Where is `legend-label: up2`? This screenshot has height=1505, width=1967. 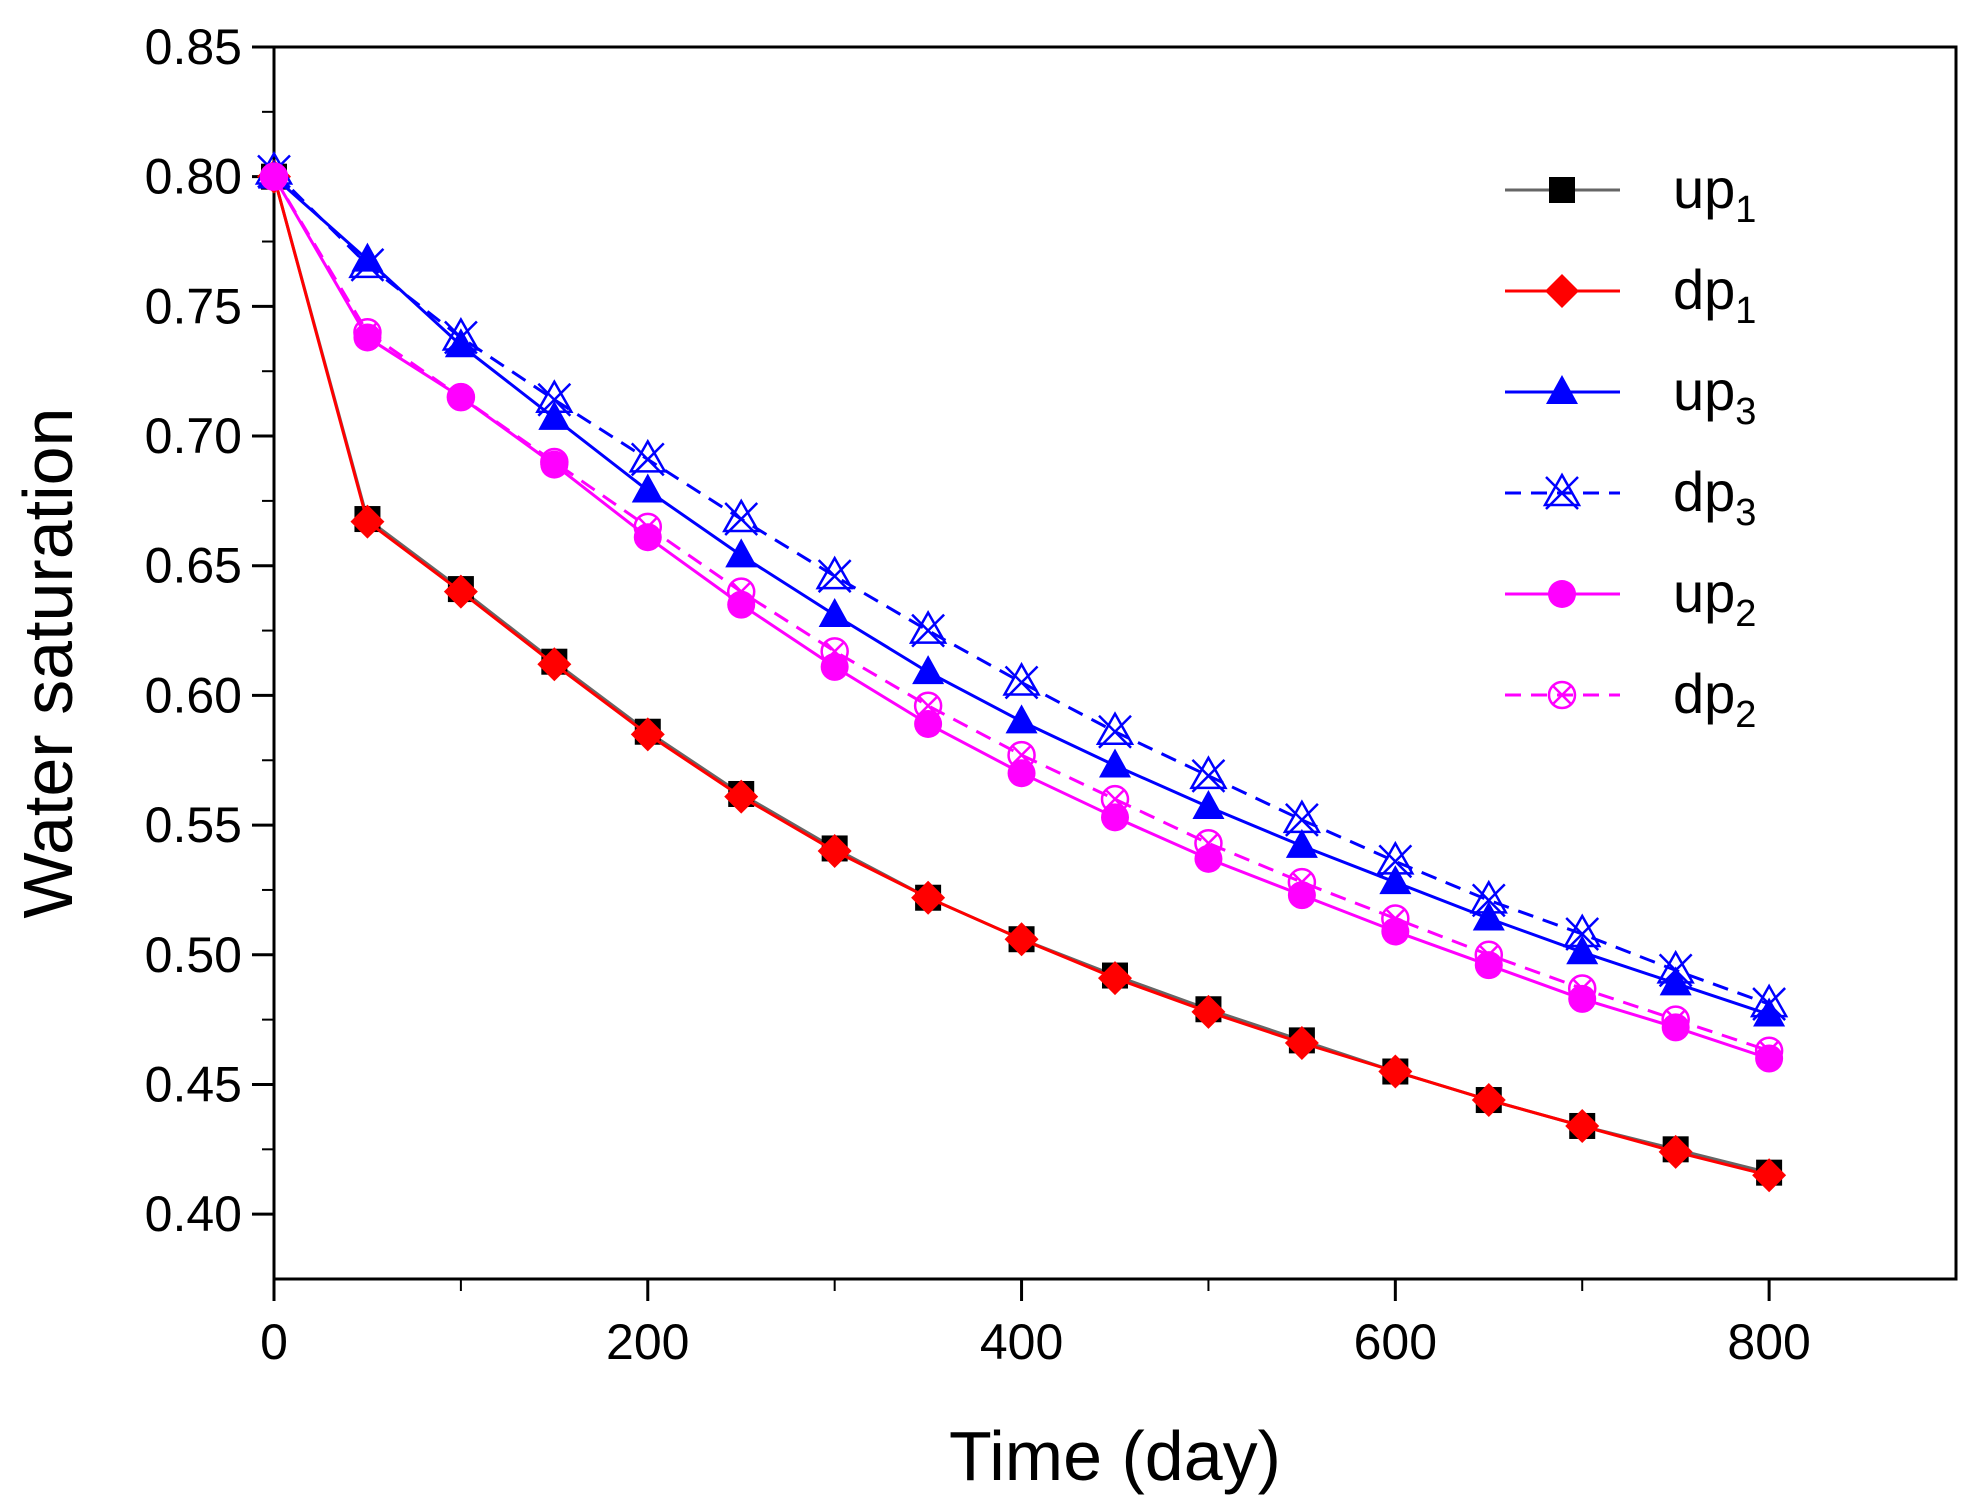 legend-label: up2 is located at coordinates (1714, 598).